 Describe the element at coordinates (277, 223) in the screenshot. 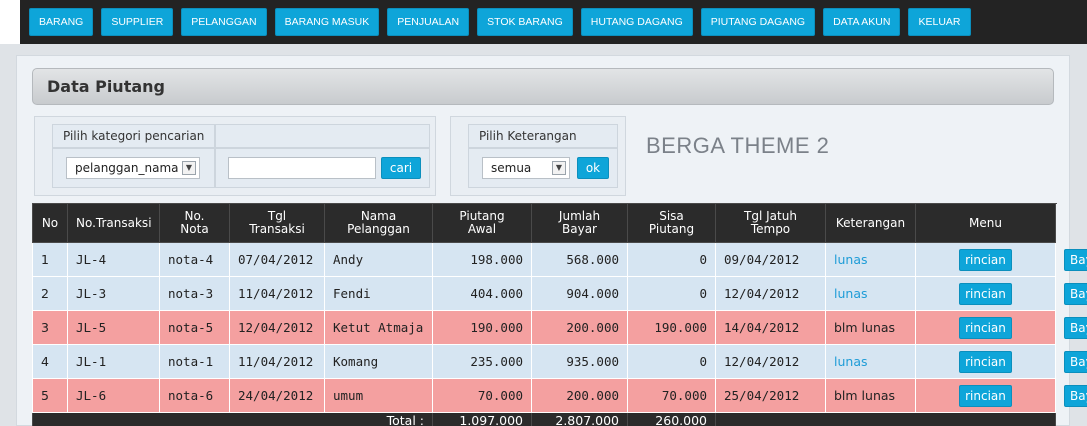

I see `column-header: Tgl Transaksi` at that location.